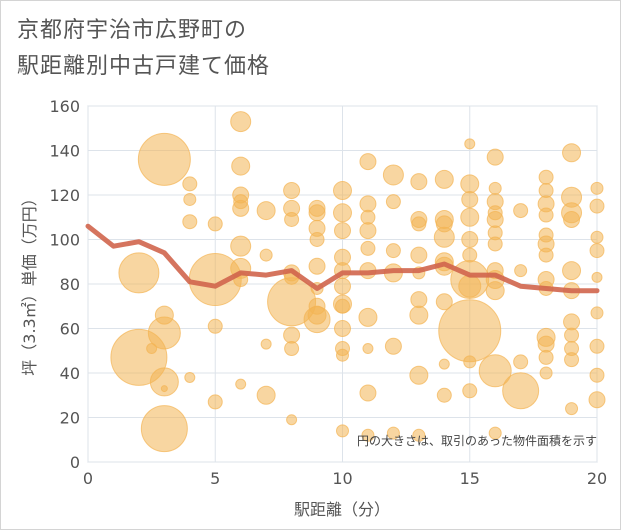  What do you see at coordinates (470, 478) in the screenshot?
I see `x-tick-label: 15` at bounding box center [470, 478].